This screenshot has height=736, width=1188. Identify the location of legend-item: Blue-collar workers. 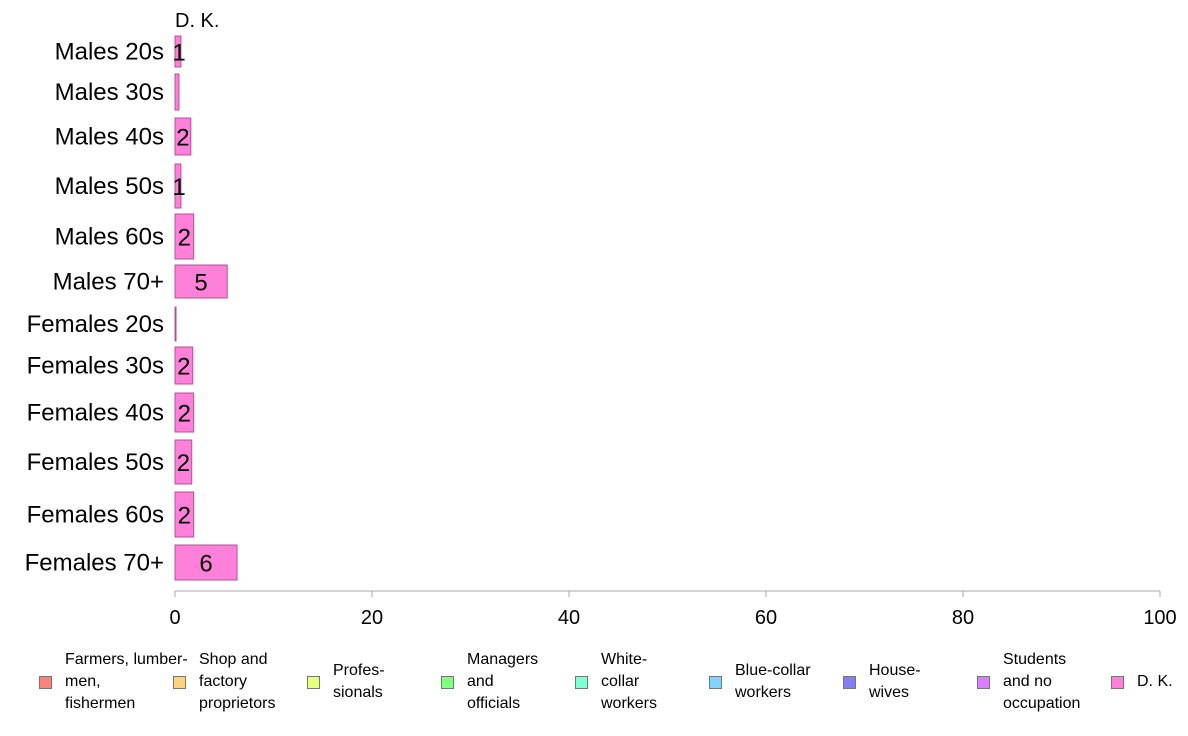
(760, 682).